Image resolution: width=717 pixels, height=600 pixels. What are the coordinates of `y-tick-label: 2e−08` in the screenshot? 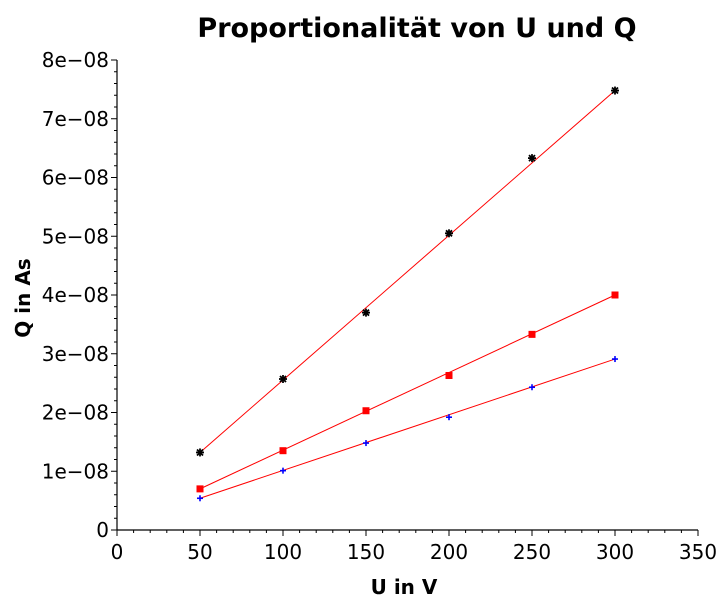 It's located at (75, 413).